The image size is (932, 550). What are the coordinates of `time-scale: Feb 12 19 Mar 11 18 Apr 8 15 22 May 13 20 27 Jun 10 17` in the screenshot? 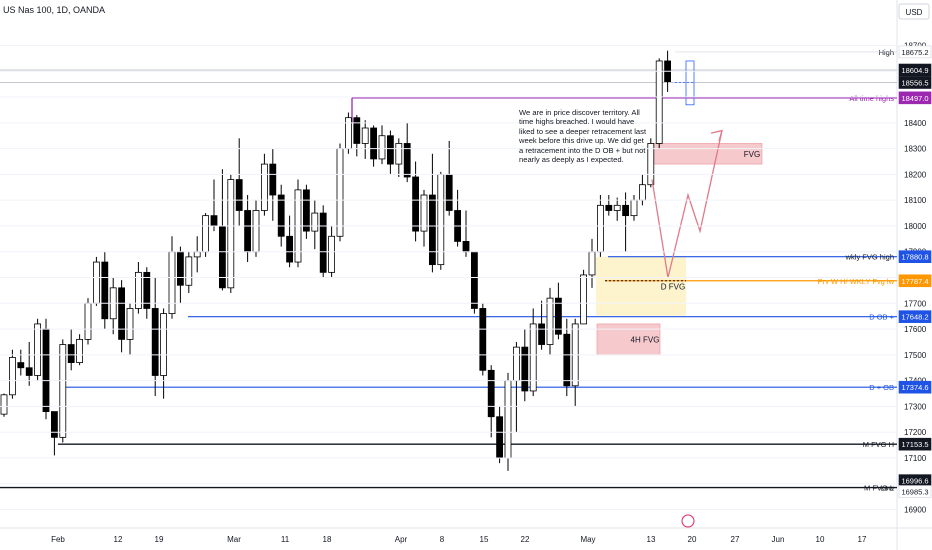 It's located at (459, 539).